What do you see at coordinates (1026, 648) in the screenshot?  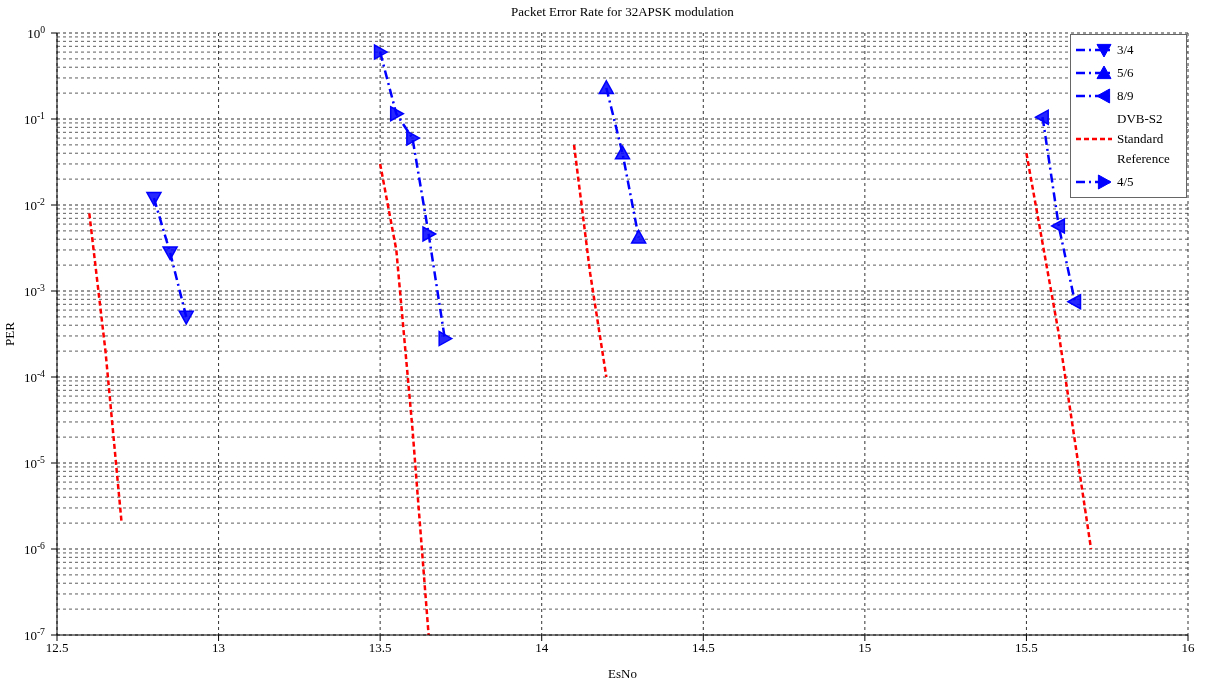 I see `x-tick-label: 15.5` at bounding box center [1026, 648].